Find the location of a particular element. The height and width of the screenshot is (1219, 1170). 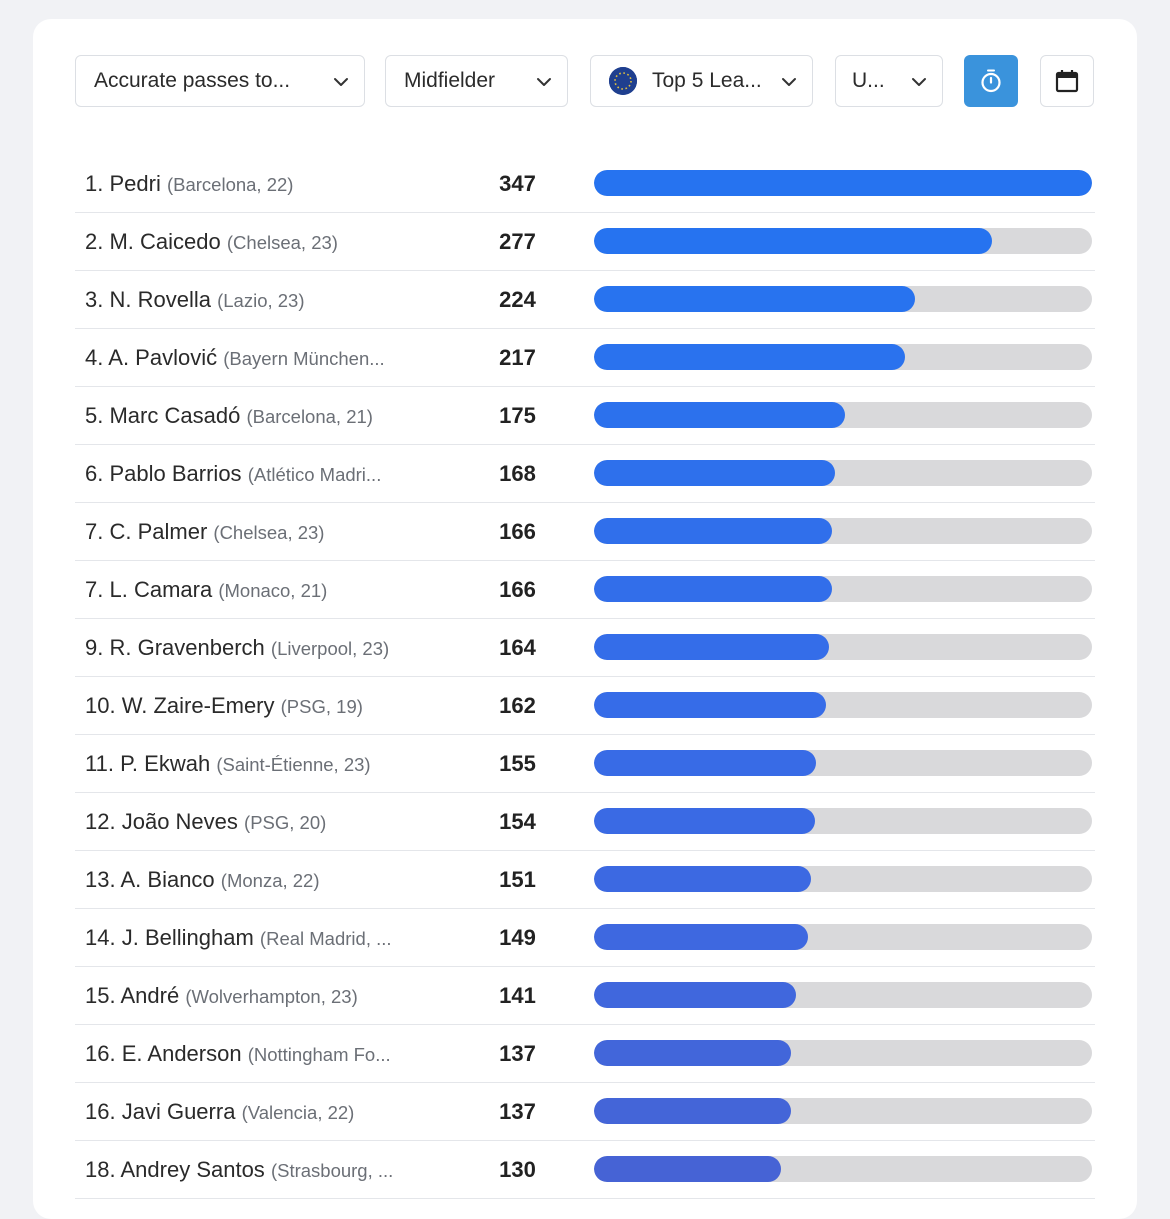

player-name: Marc Casadó is located at coordinates (175, 415).